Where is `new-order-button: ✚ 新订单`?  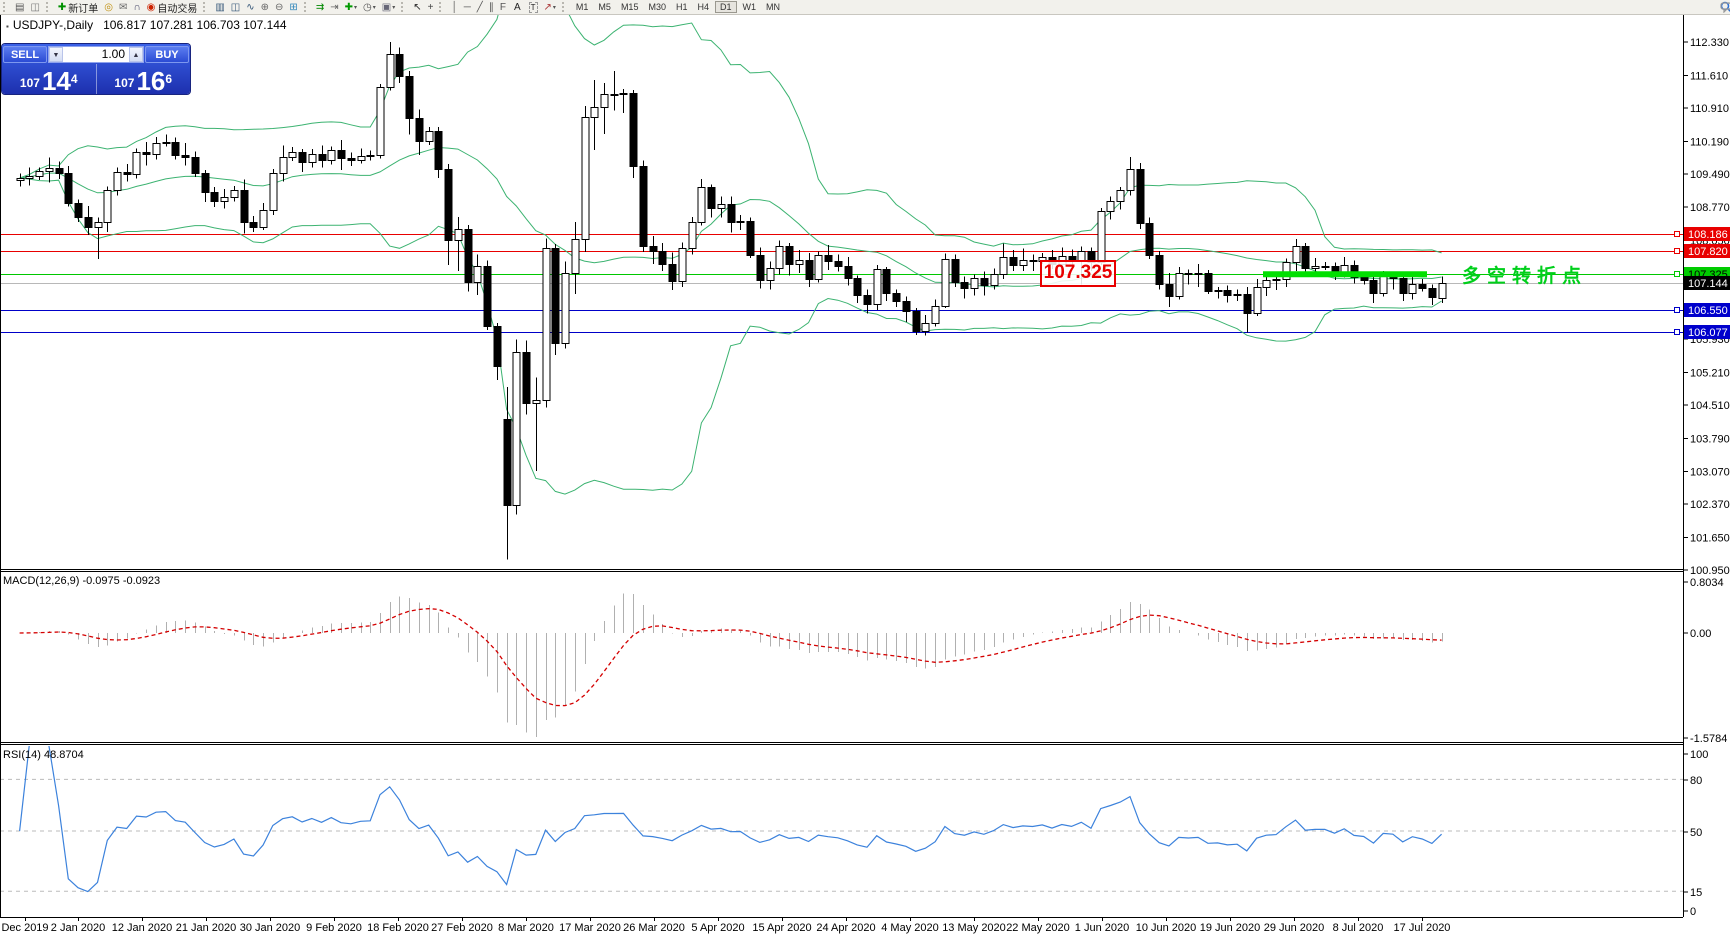
new-order-button: ✚ 新订单 is located at coordinates (78, 8).